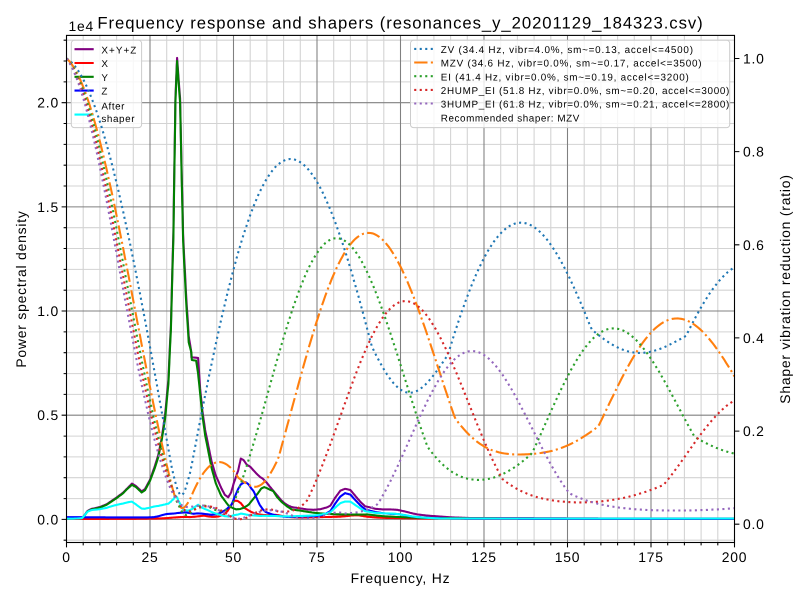 Image resolution: width=800 pixels, height=600 pixels. What do you see at coordinates (104, 78) in the screenshot?
I see `svg-text: Y` at bounding box center [104, 78].